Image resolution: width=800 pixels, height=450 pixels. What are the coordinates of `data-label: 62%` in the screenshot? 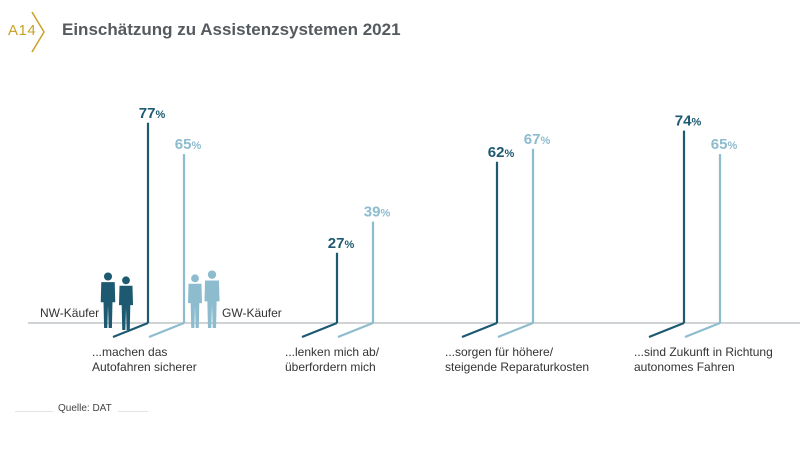 It's located at (501, 152).